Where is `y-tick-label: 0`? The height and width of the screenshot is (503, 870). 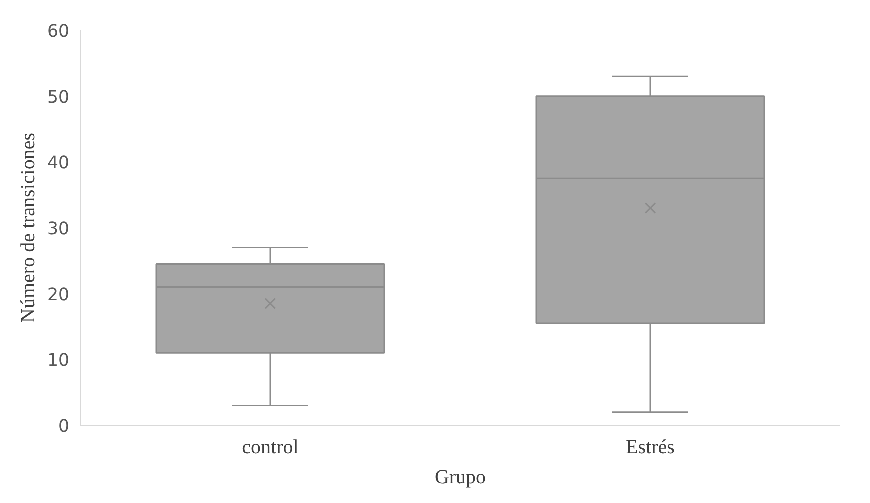
y-tick-label: 0 is located at coordinates (64, 427).